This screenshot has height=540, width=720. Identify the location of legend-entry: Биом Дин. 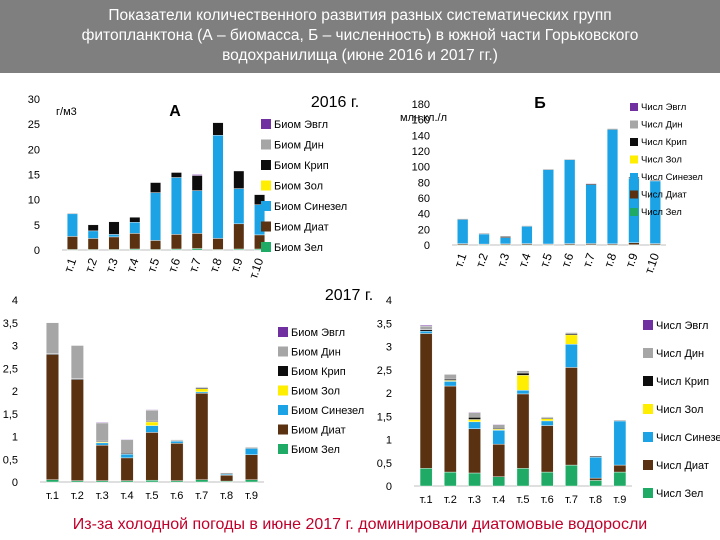
(299, 146).